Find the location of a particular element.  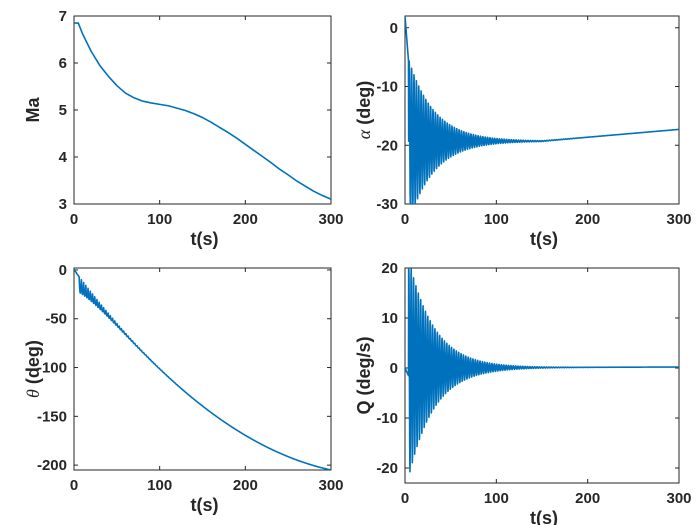

theta-y-ticks: 0 -50 -100 -150 -200 is located at coordinates (52, 368).